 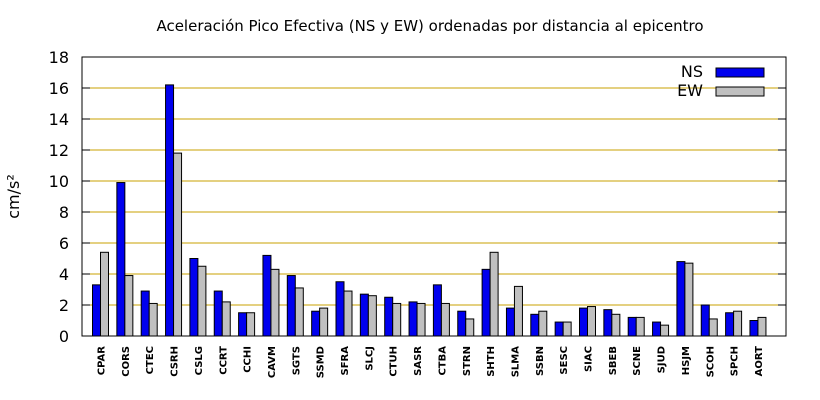 What do you see at coordinates (738, 323) in the screenshot?
I see `bar-ew-spch` at bounding box center [738, 323].